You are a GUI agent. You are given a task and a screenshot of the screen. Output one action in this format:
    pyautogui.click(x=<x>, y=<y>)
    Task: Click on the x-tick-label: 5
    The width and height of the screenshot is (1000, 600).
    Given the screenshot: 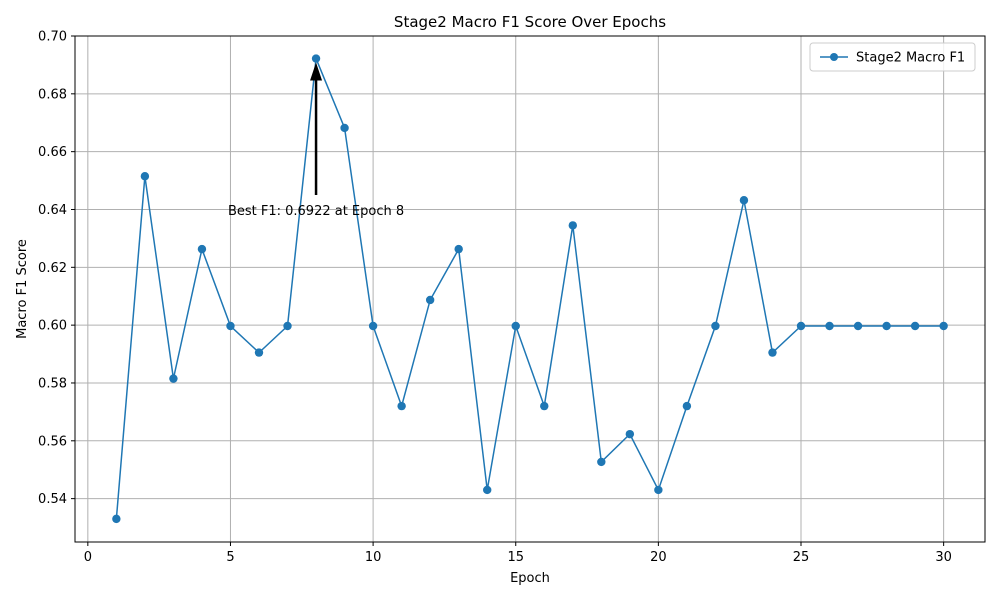 What is the action you would take?
    pyautogui.click(x=230, y=557)
    